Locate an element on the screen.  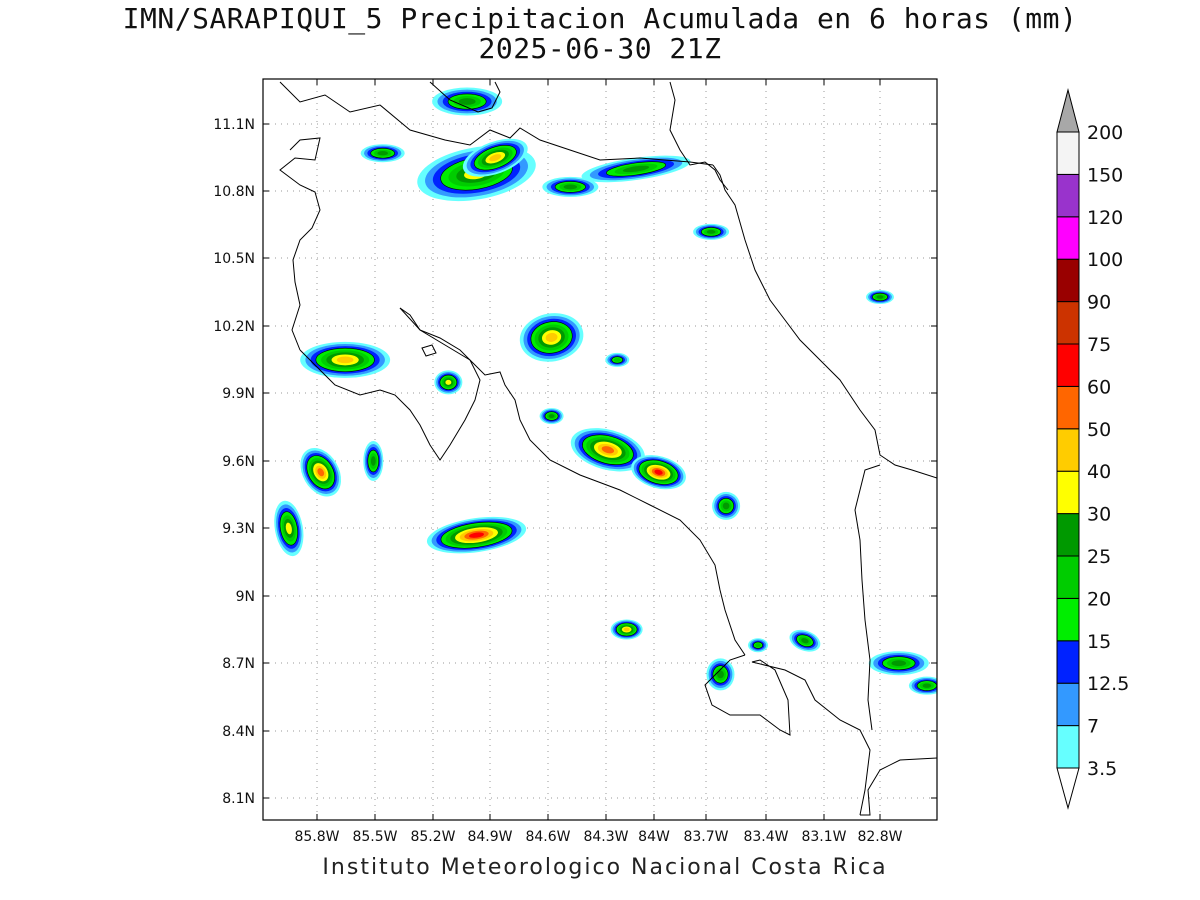
colorbar-level-label: 60 is located at coordinates (1099, 387).